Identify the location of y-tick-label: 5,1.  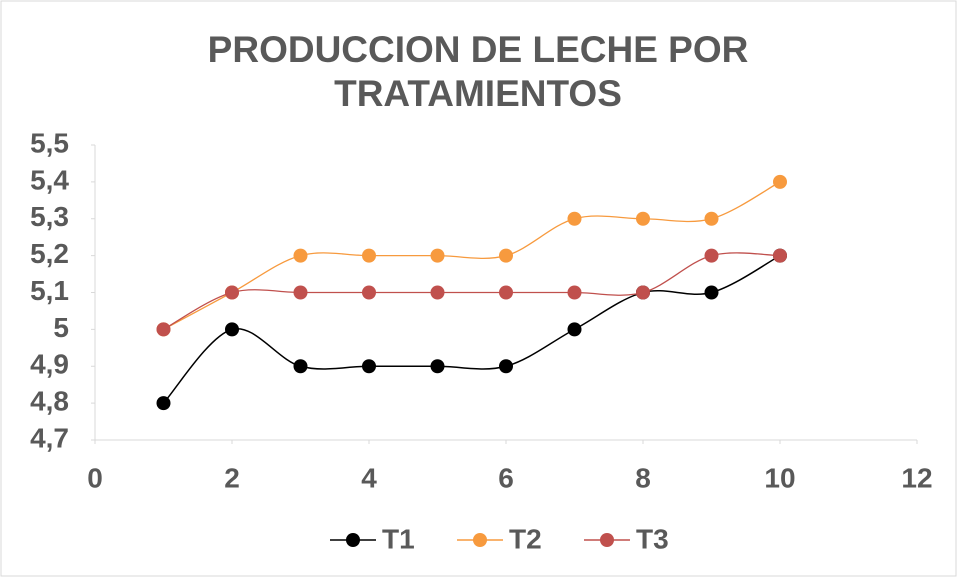
(49, 290).